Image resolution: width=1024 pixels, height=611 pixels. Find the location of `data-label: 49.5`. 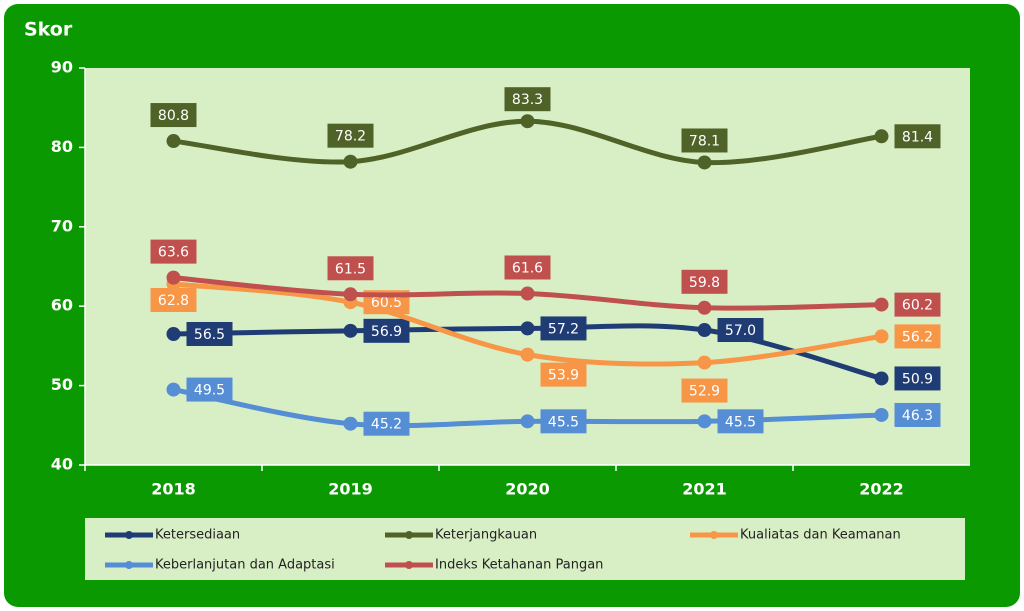

data-label: 49.5 is located at coordinates (209, 391).